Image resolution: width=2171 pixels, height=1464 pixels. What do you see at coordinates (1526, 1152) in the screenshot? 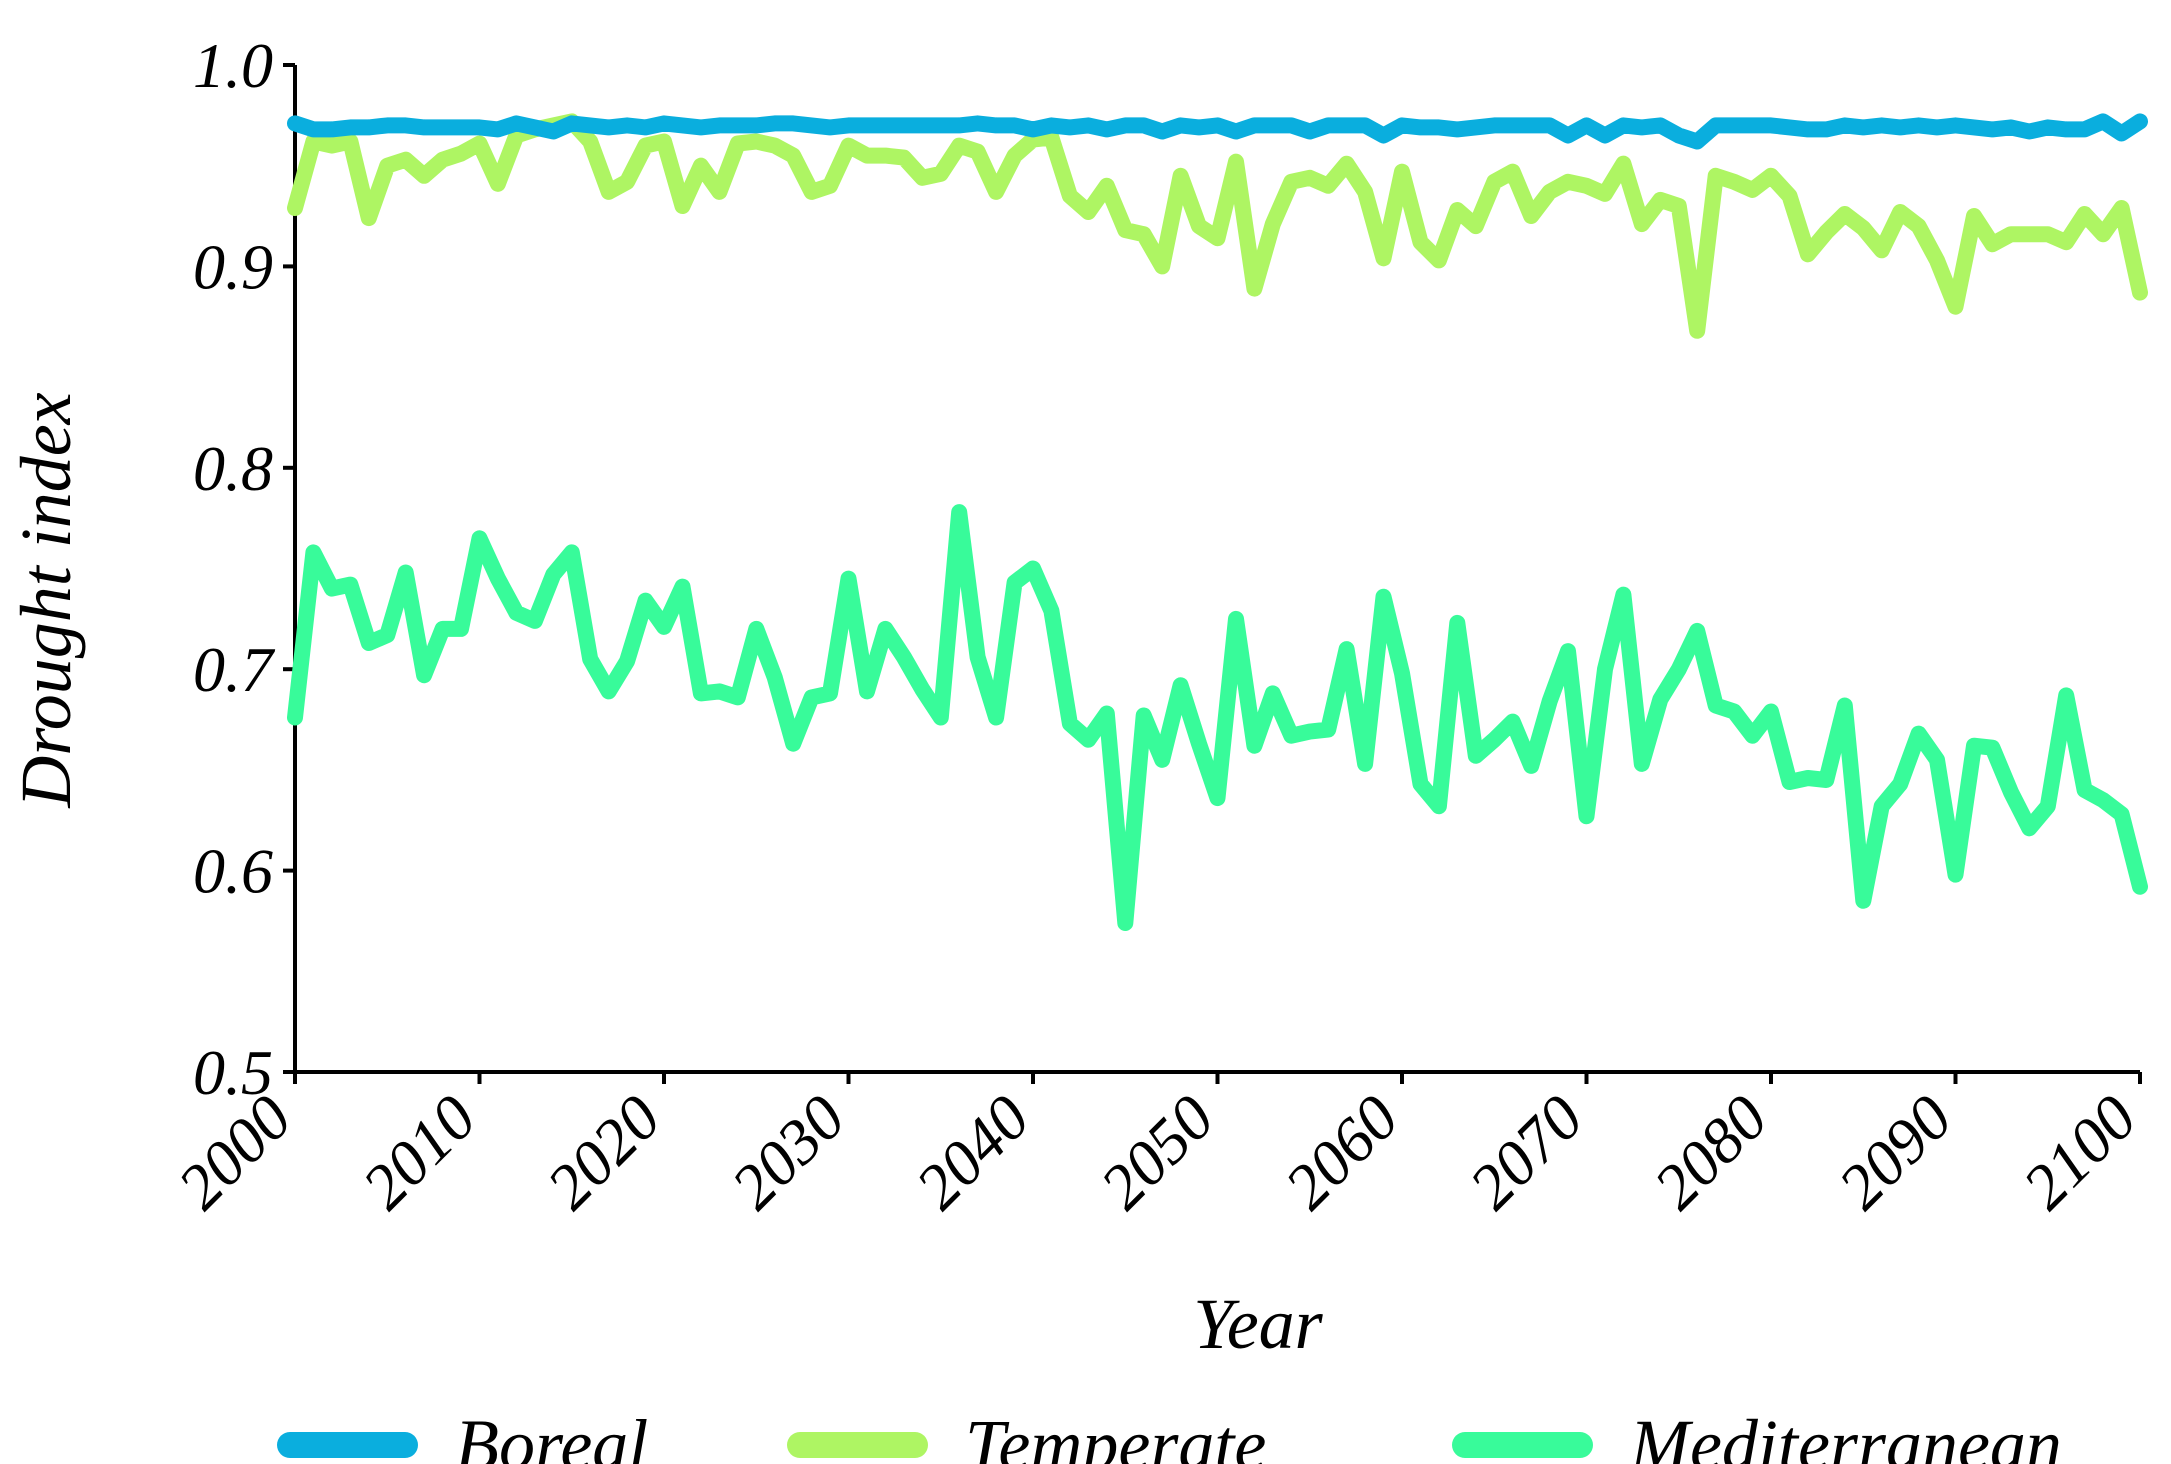
I see `x-tick-label: 2070` at bounding box center [1526, 1152].